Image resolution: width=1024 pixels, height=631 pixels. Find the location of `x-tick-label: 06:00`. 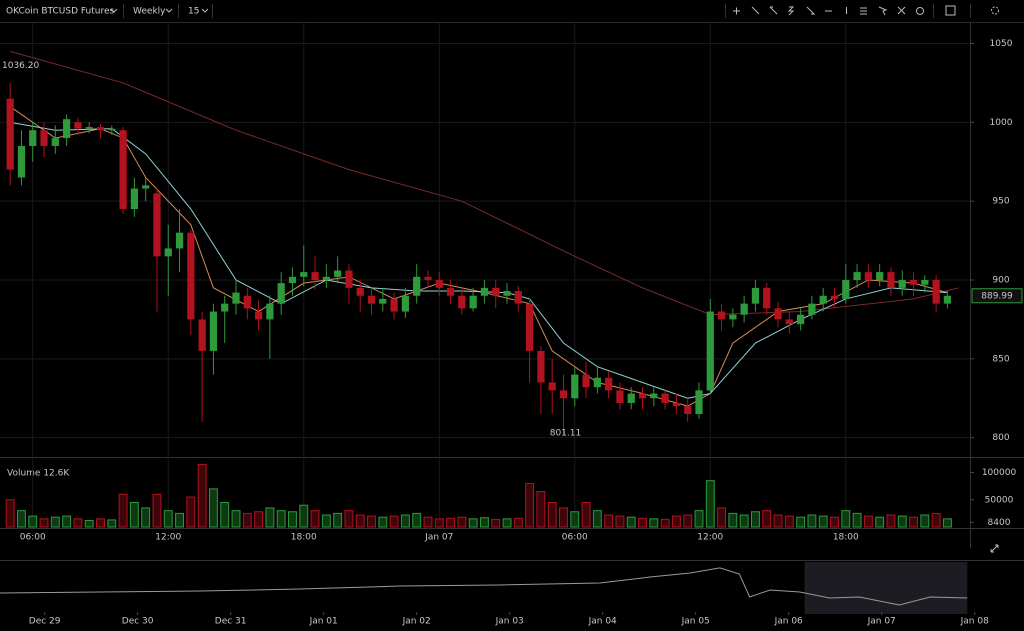

x-tick-label: 06:00 is located at coordinates (33, 538).